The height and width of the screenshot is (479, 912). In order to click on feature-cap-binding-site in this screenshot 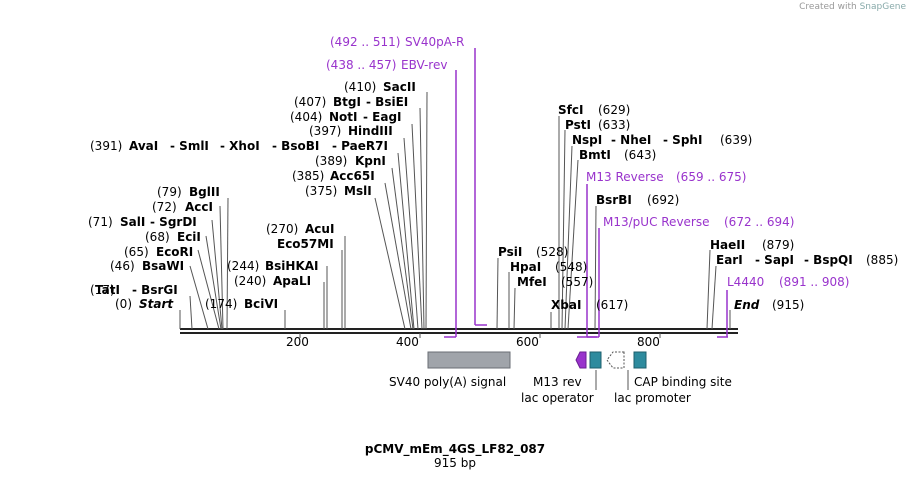, I will do `click(640, 360)`.